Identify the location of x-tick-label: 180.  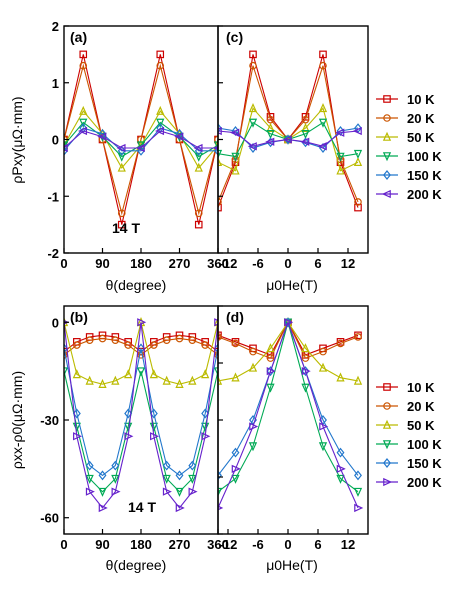
(141, 263).